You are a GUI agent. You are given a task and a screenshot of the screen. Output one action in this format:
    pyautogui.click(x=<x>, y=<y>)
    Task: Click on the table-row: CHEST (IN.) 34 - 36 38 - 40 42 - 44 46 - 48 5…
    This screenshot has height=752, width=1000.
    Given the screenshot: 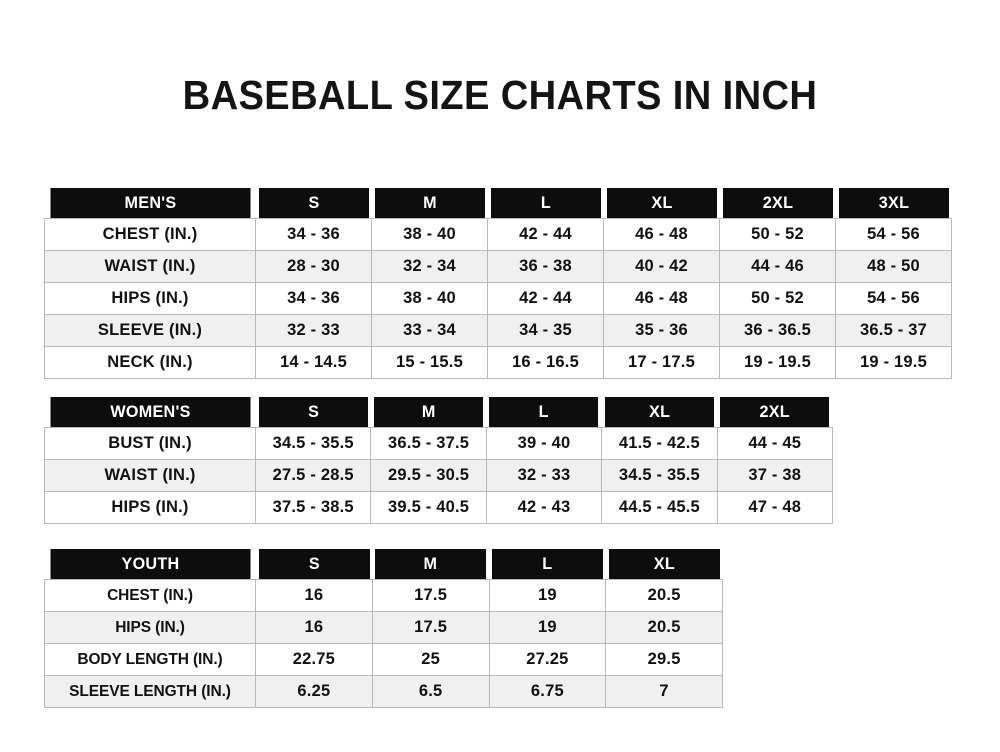 What is the action you would take?
    pyautogui.click(x=498, y=234)
    